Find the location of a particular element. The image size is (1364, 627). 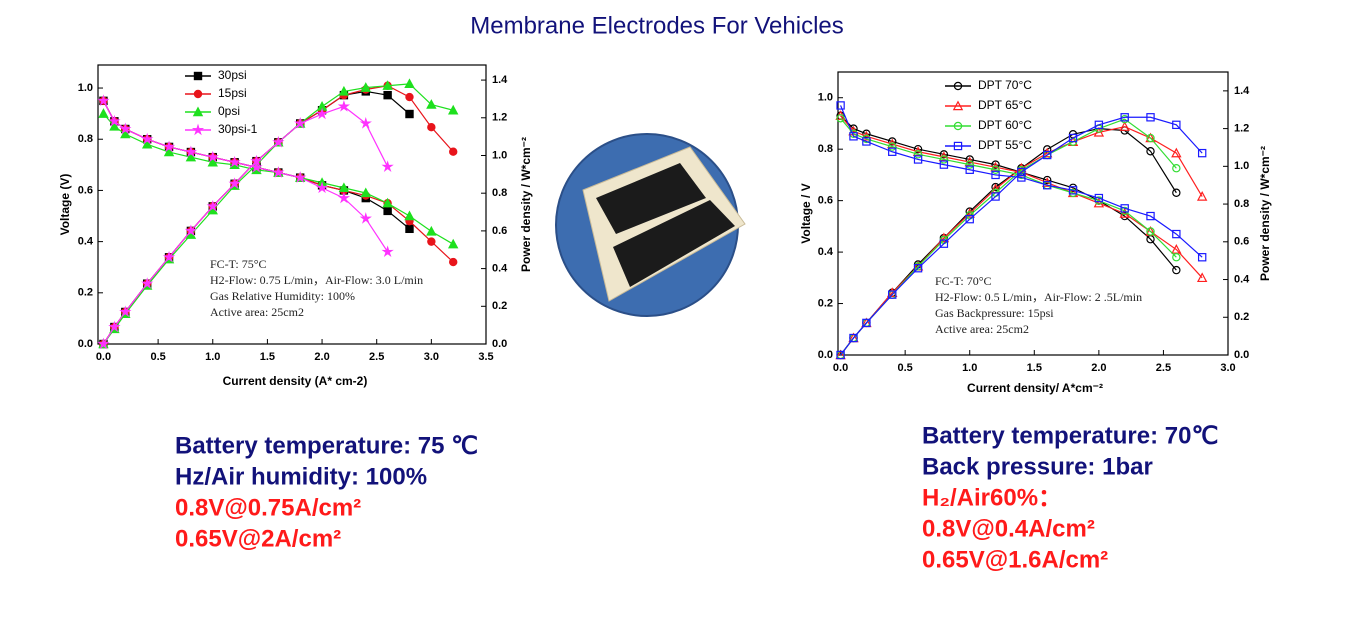

x-tick-label: 2.0 is located at coordinates (321, 357).